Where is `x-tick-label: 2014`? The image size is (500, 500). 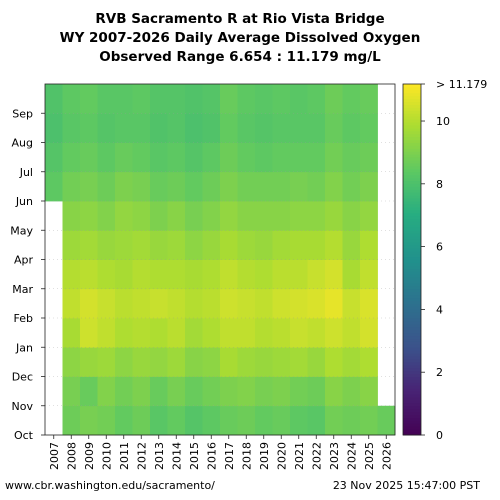 x-tick-label: 2014 is located at coordinates (176, 456).